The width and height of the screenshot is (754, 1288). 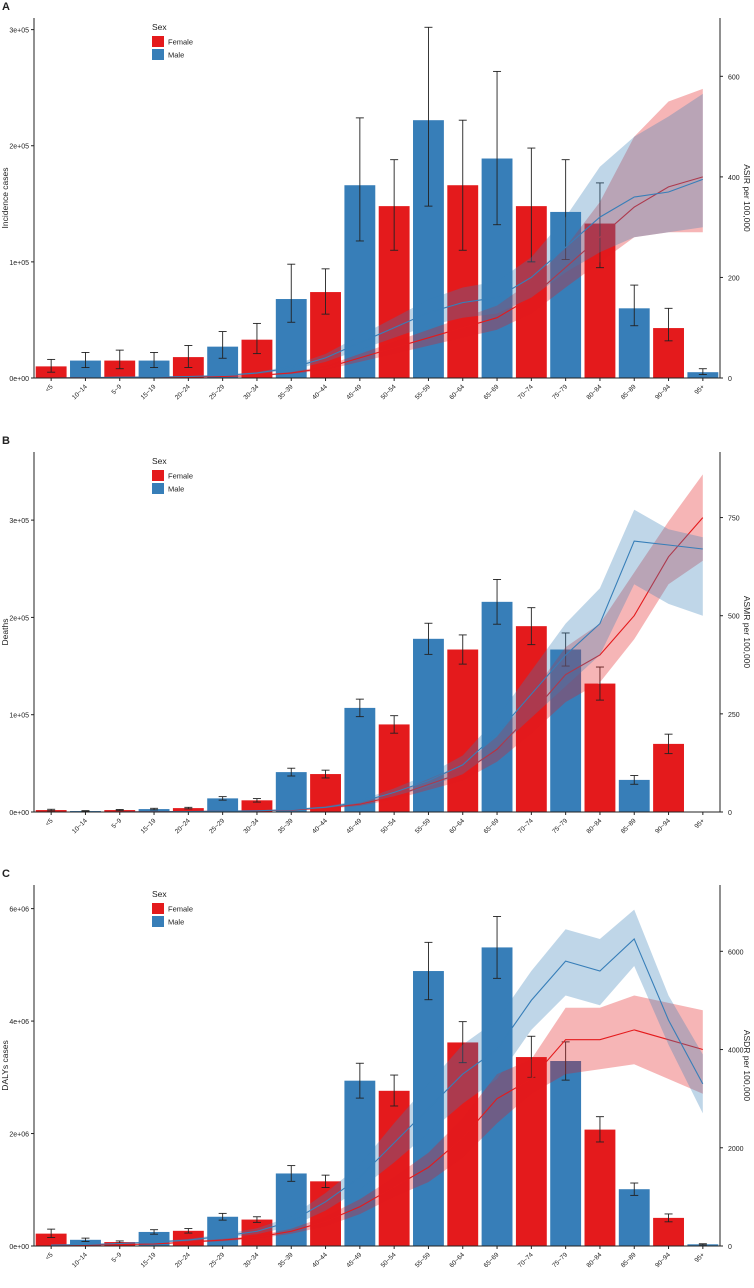 I want to click on y2-tick-label-2: 4000, so click(x=736, y=1051).